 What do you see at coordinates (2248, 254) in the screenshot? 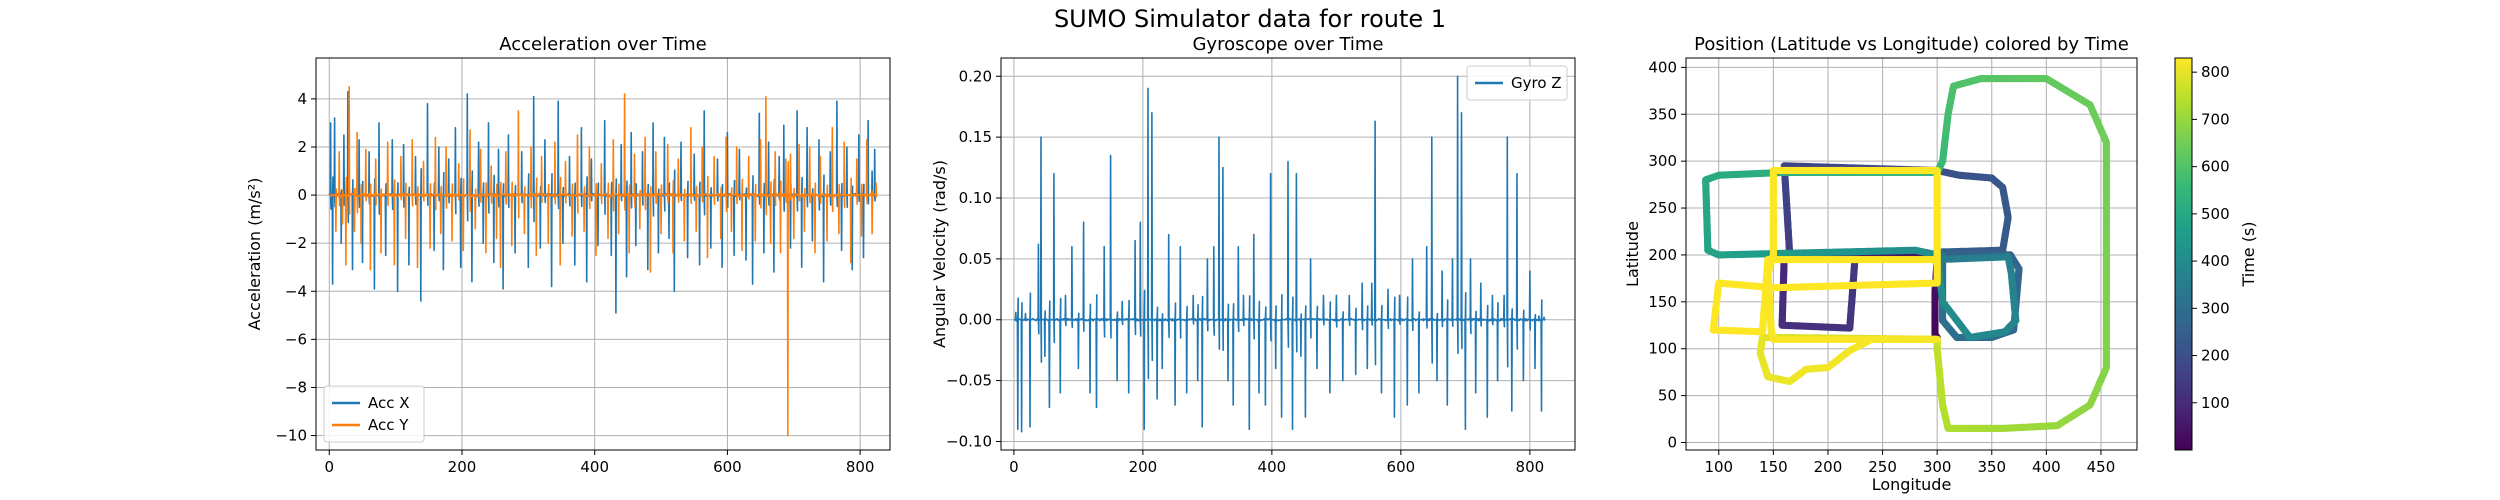
I see `colorbar-label: Time (s)` at bounding box center [2248, 254].